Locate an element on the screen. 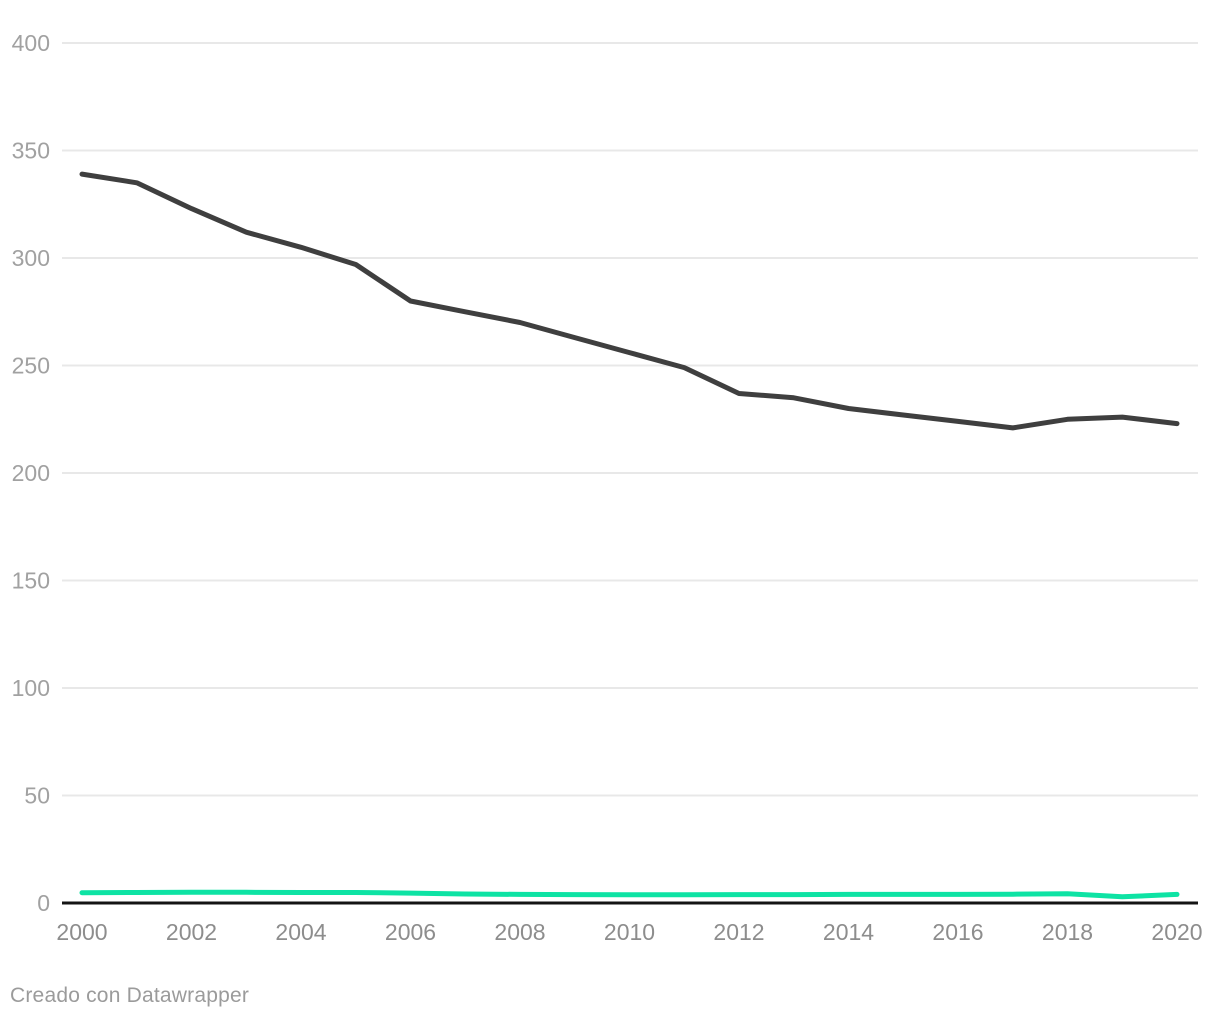 Image resolution: width=1220 pixels, height=1020 pixels. x-tick-label-2012: 2012 is located at coordinates (738, 932).